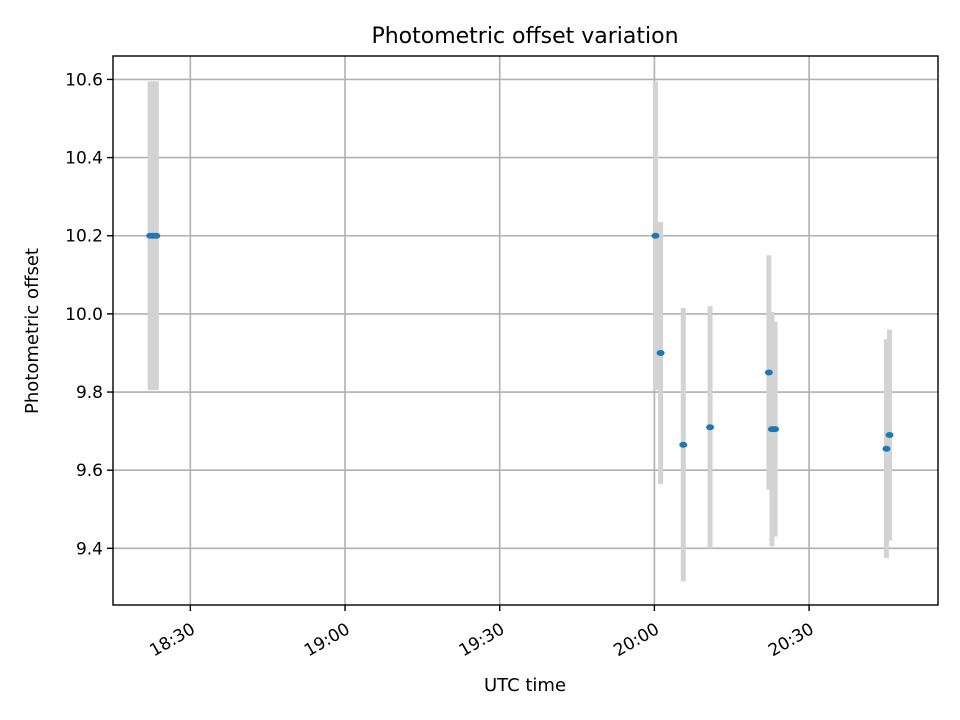  Describe the element at coordinates (32, 331) in the screenshot. I see `y-axis-label: Photometric offset` at that location.